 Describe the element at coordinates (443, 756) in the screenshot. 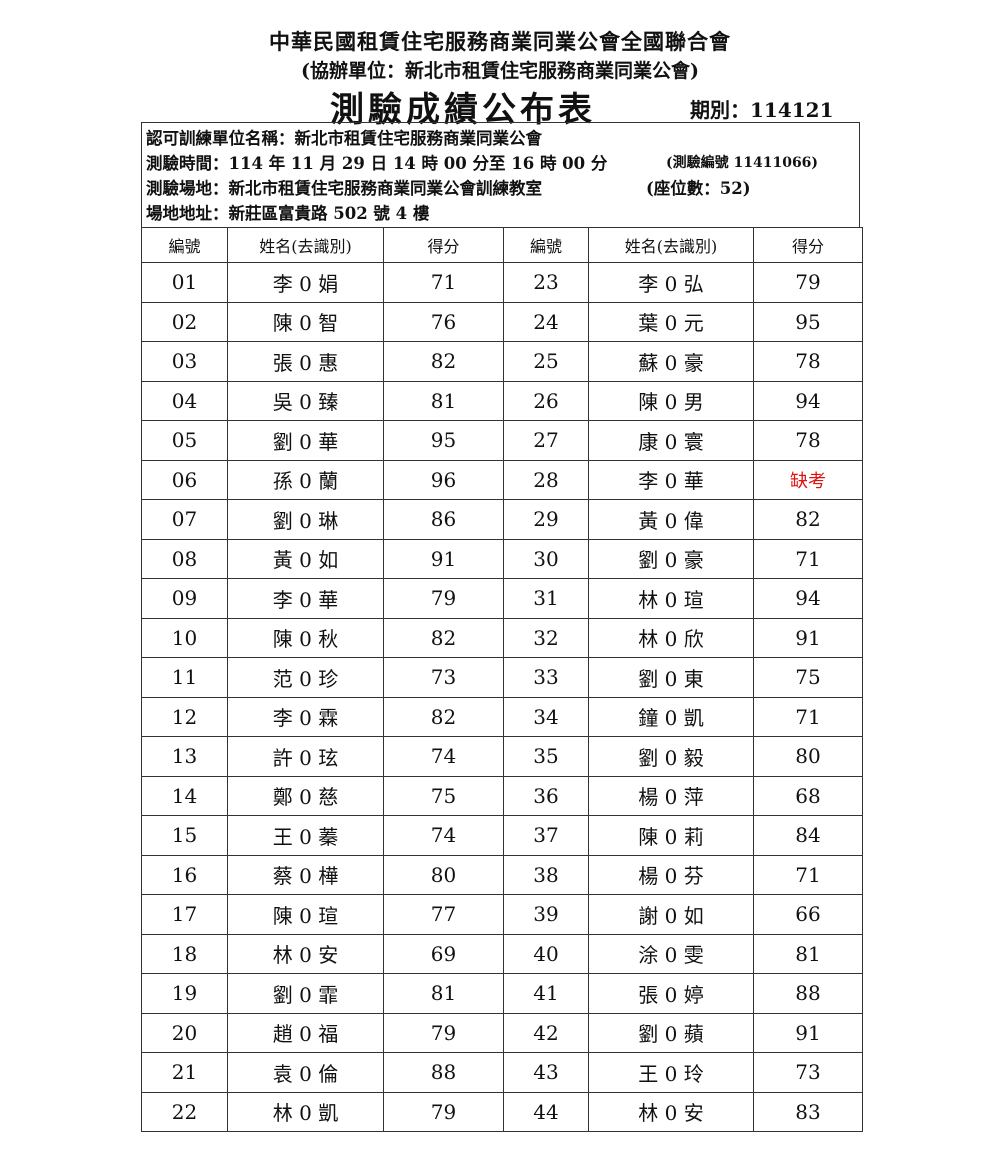

I see `candidate-score: 74` at that location.